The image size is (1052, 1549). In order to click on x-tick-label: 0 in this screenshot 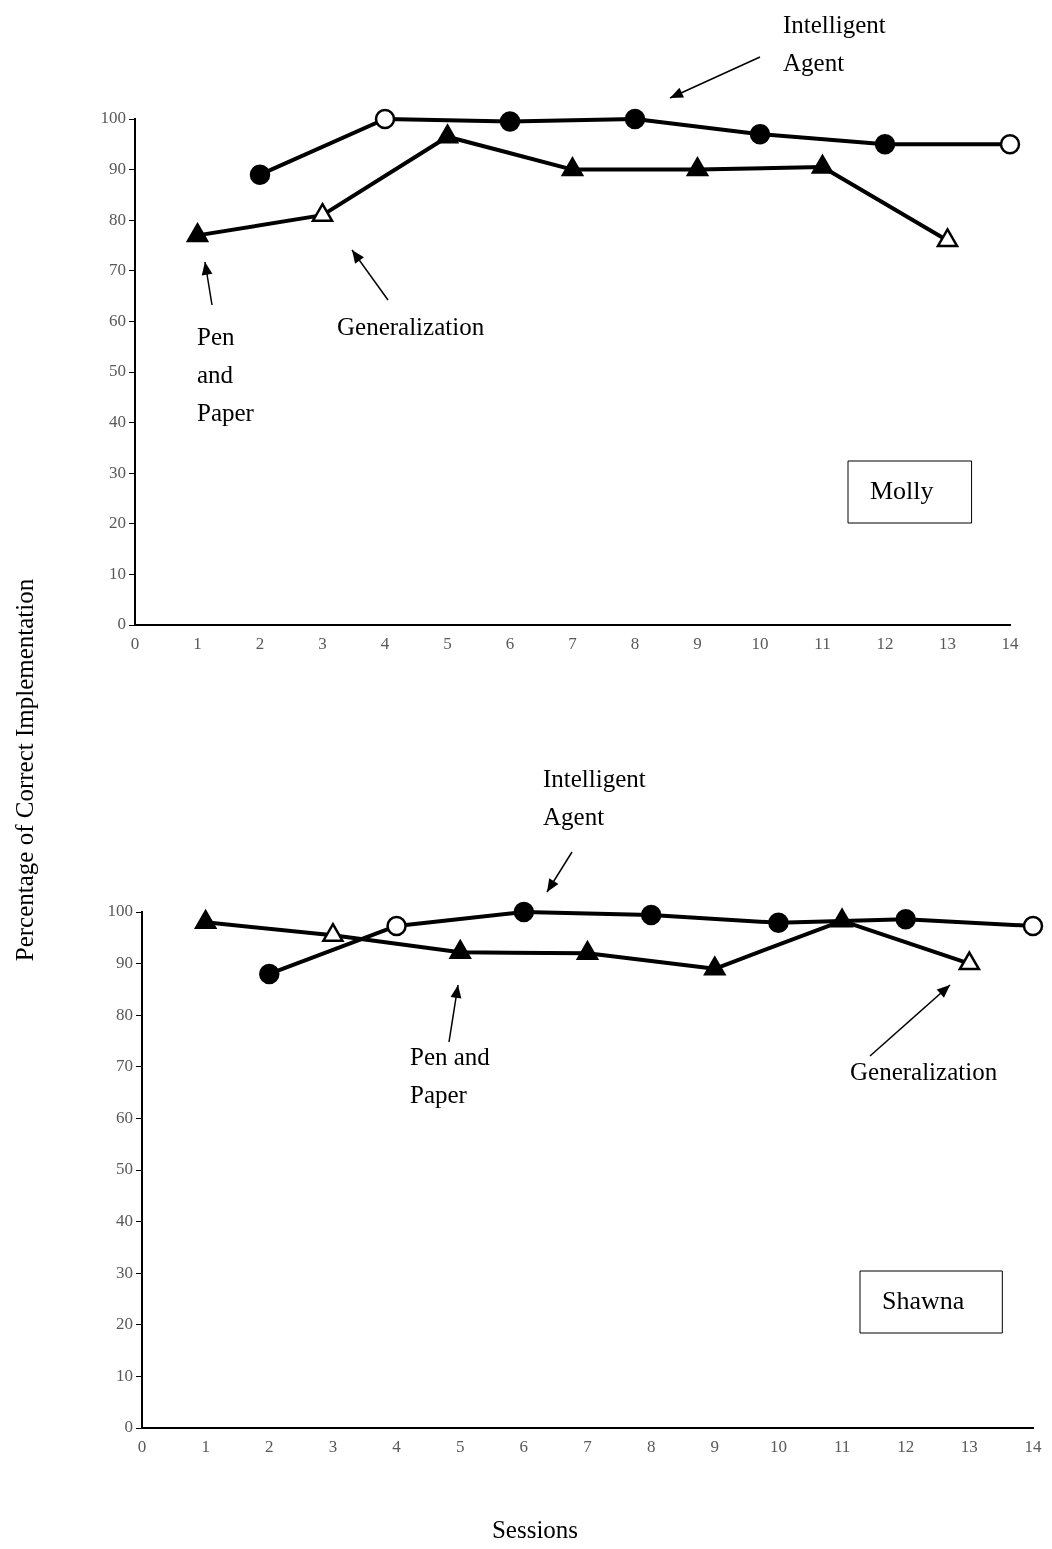, I will do `click(142, 1446)`.